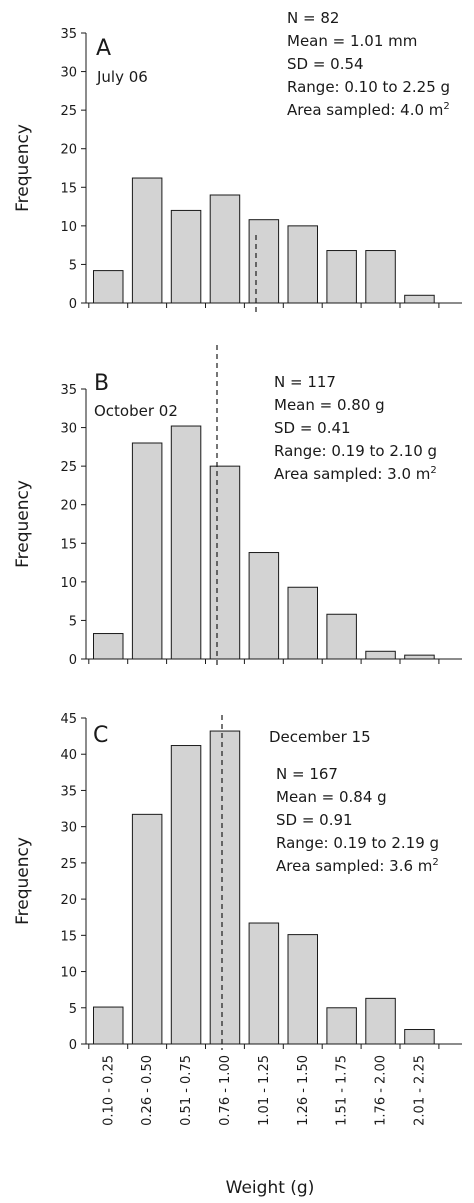  Describe the element at coordinates (147, 1090) in the screenshot. I see `category-label: 0.26 - 0.50` at that location.